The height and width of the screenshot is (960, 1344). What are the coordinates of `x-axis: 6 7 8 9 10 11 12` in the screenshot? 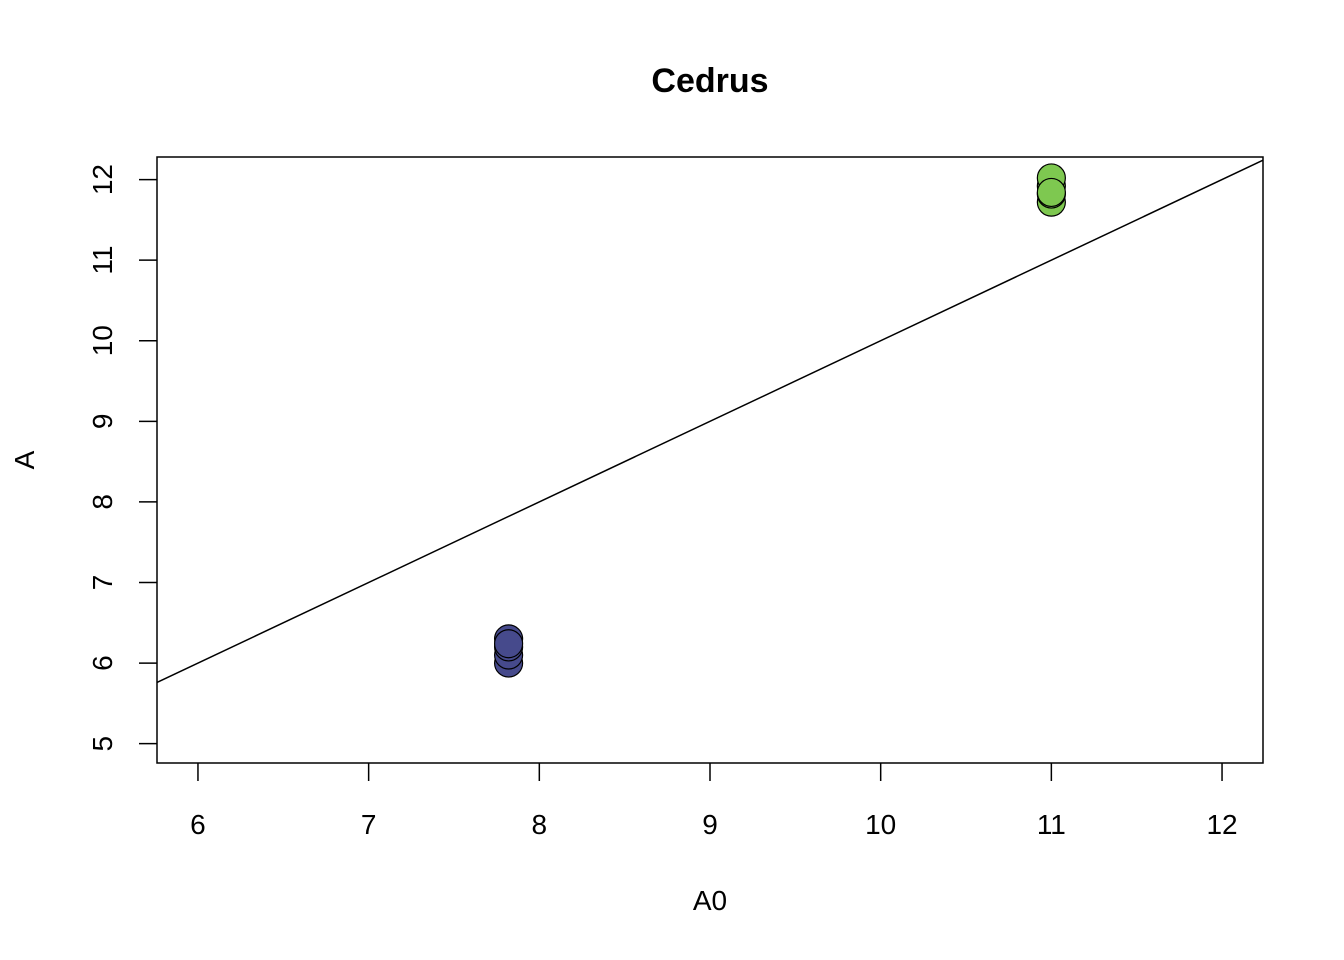 It's located at (714, 801).